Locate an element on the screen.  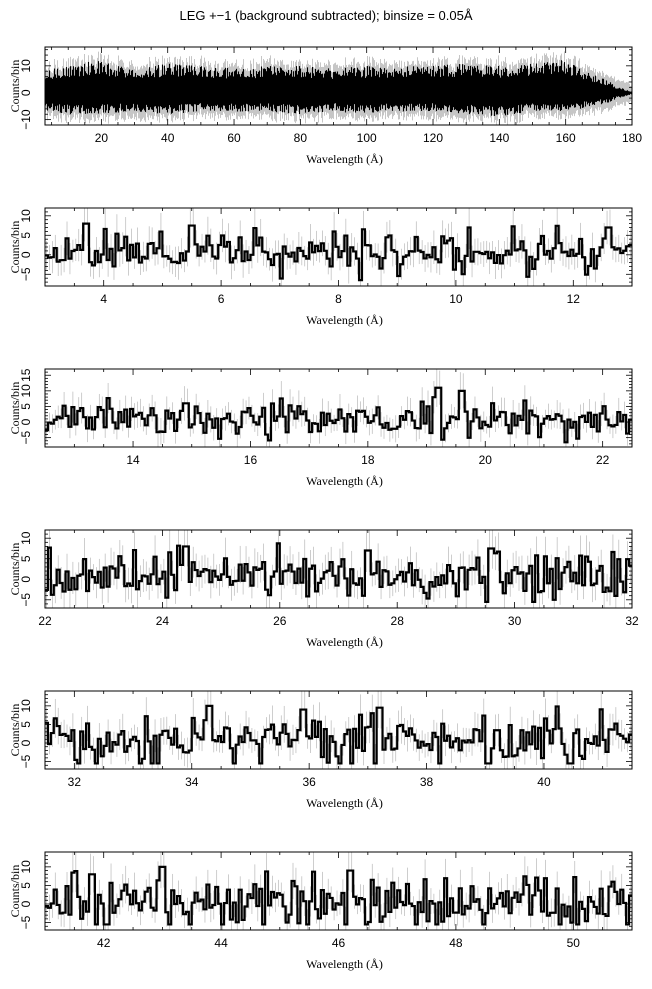
x-tick-label: 50 is located at coordinates (574, 943).